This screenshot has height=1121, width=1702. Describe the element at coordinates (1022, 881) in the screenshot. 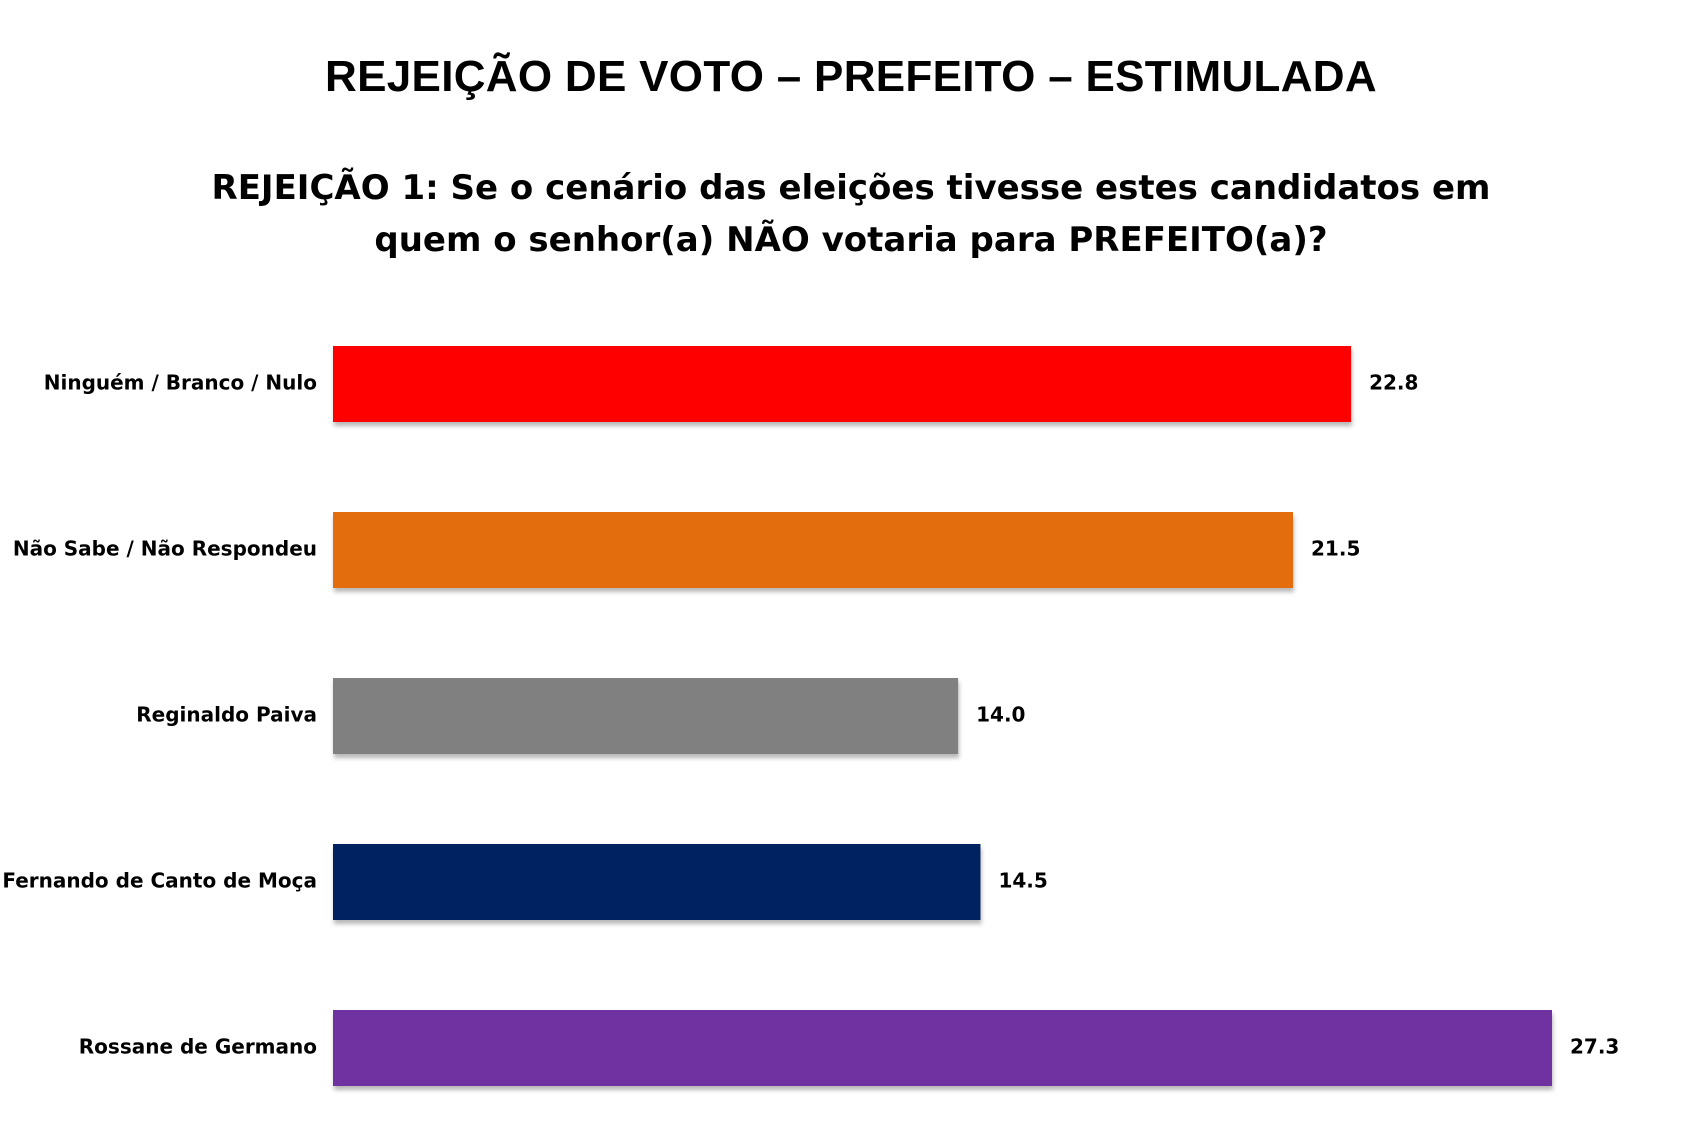

I see `data-label: 14.5` at that location.